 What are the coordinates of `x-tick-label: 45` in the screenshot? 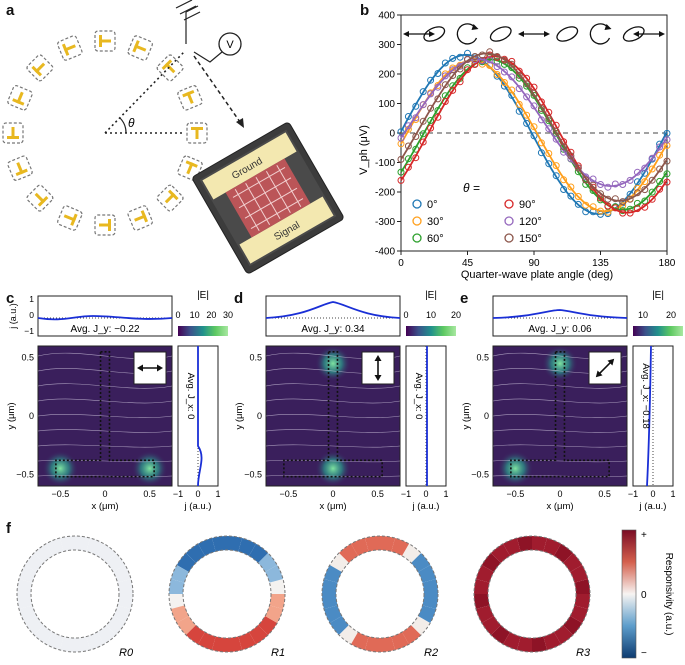 It's located at (468, 263).